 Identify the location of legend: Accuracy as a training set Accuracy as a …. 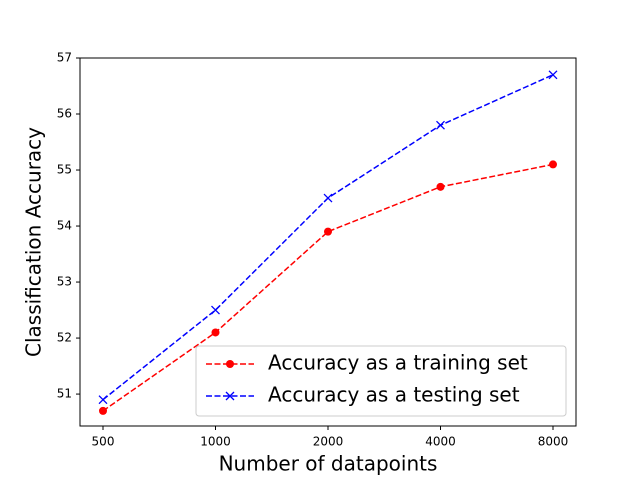
(381, 381).